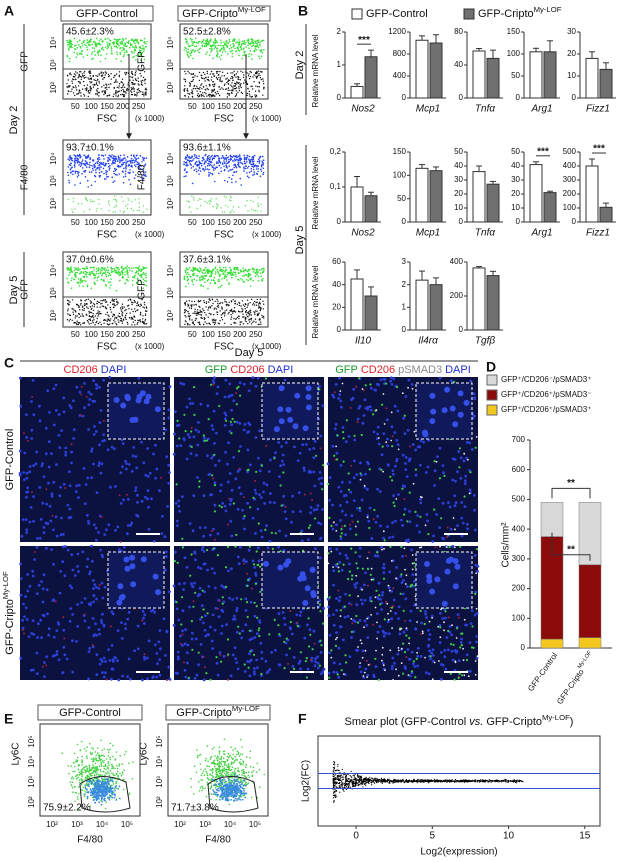  I want to click on gene-label: Nos2, so click(363, 233).